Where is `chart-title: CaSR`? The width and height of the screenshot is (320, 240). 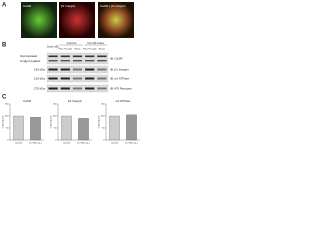
chart-title: CaSR is located at coordinates (27, 101).